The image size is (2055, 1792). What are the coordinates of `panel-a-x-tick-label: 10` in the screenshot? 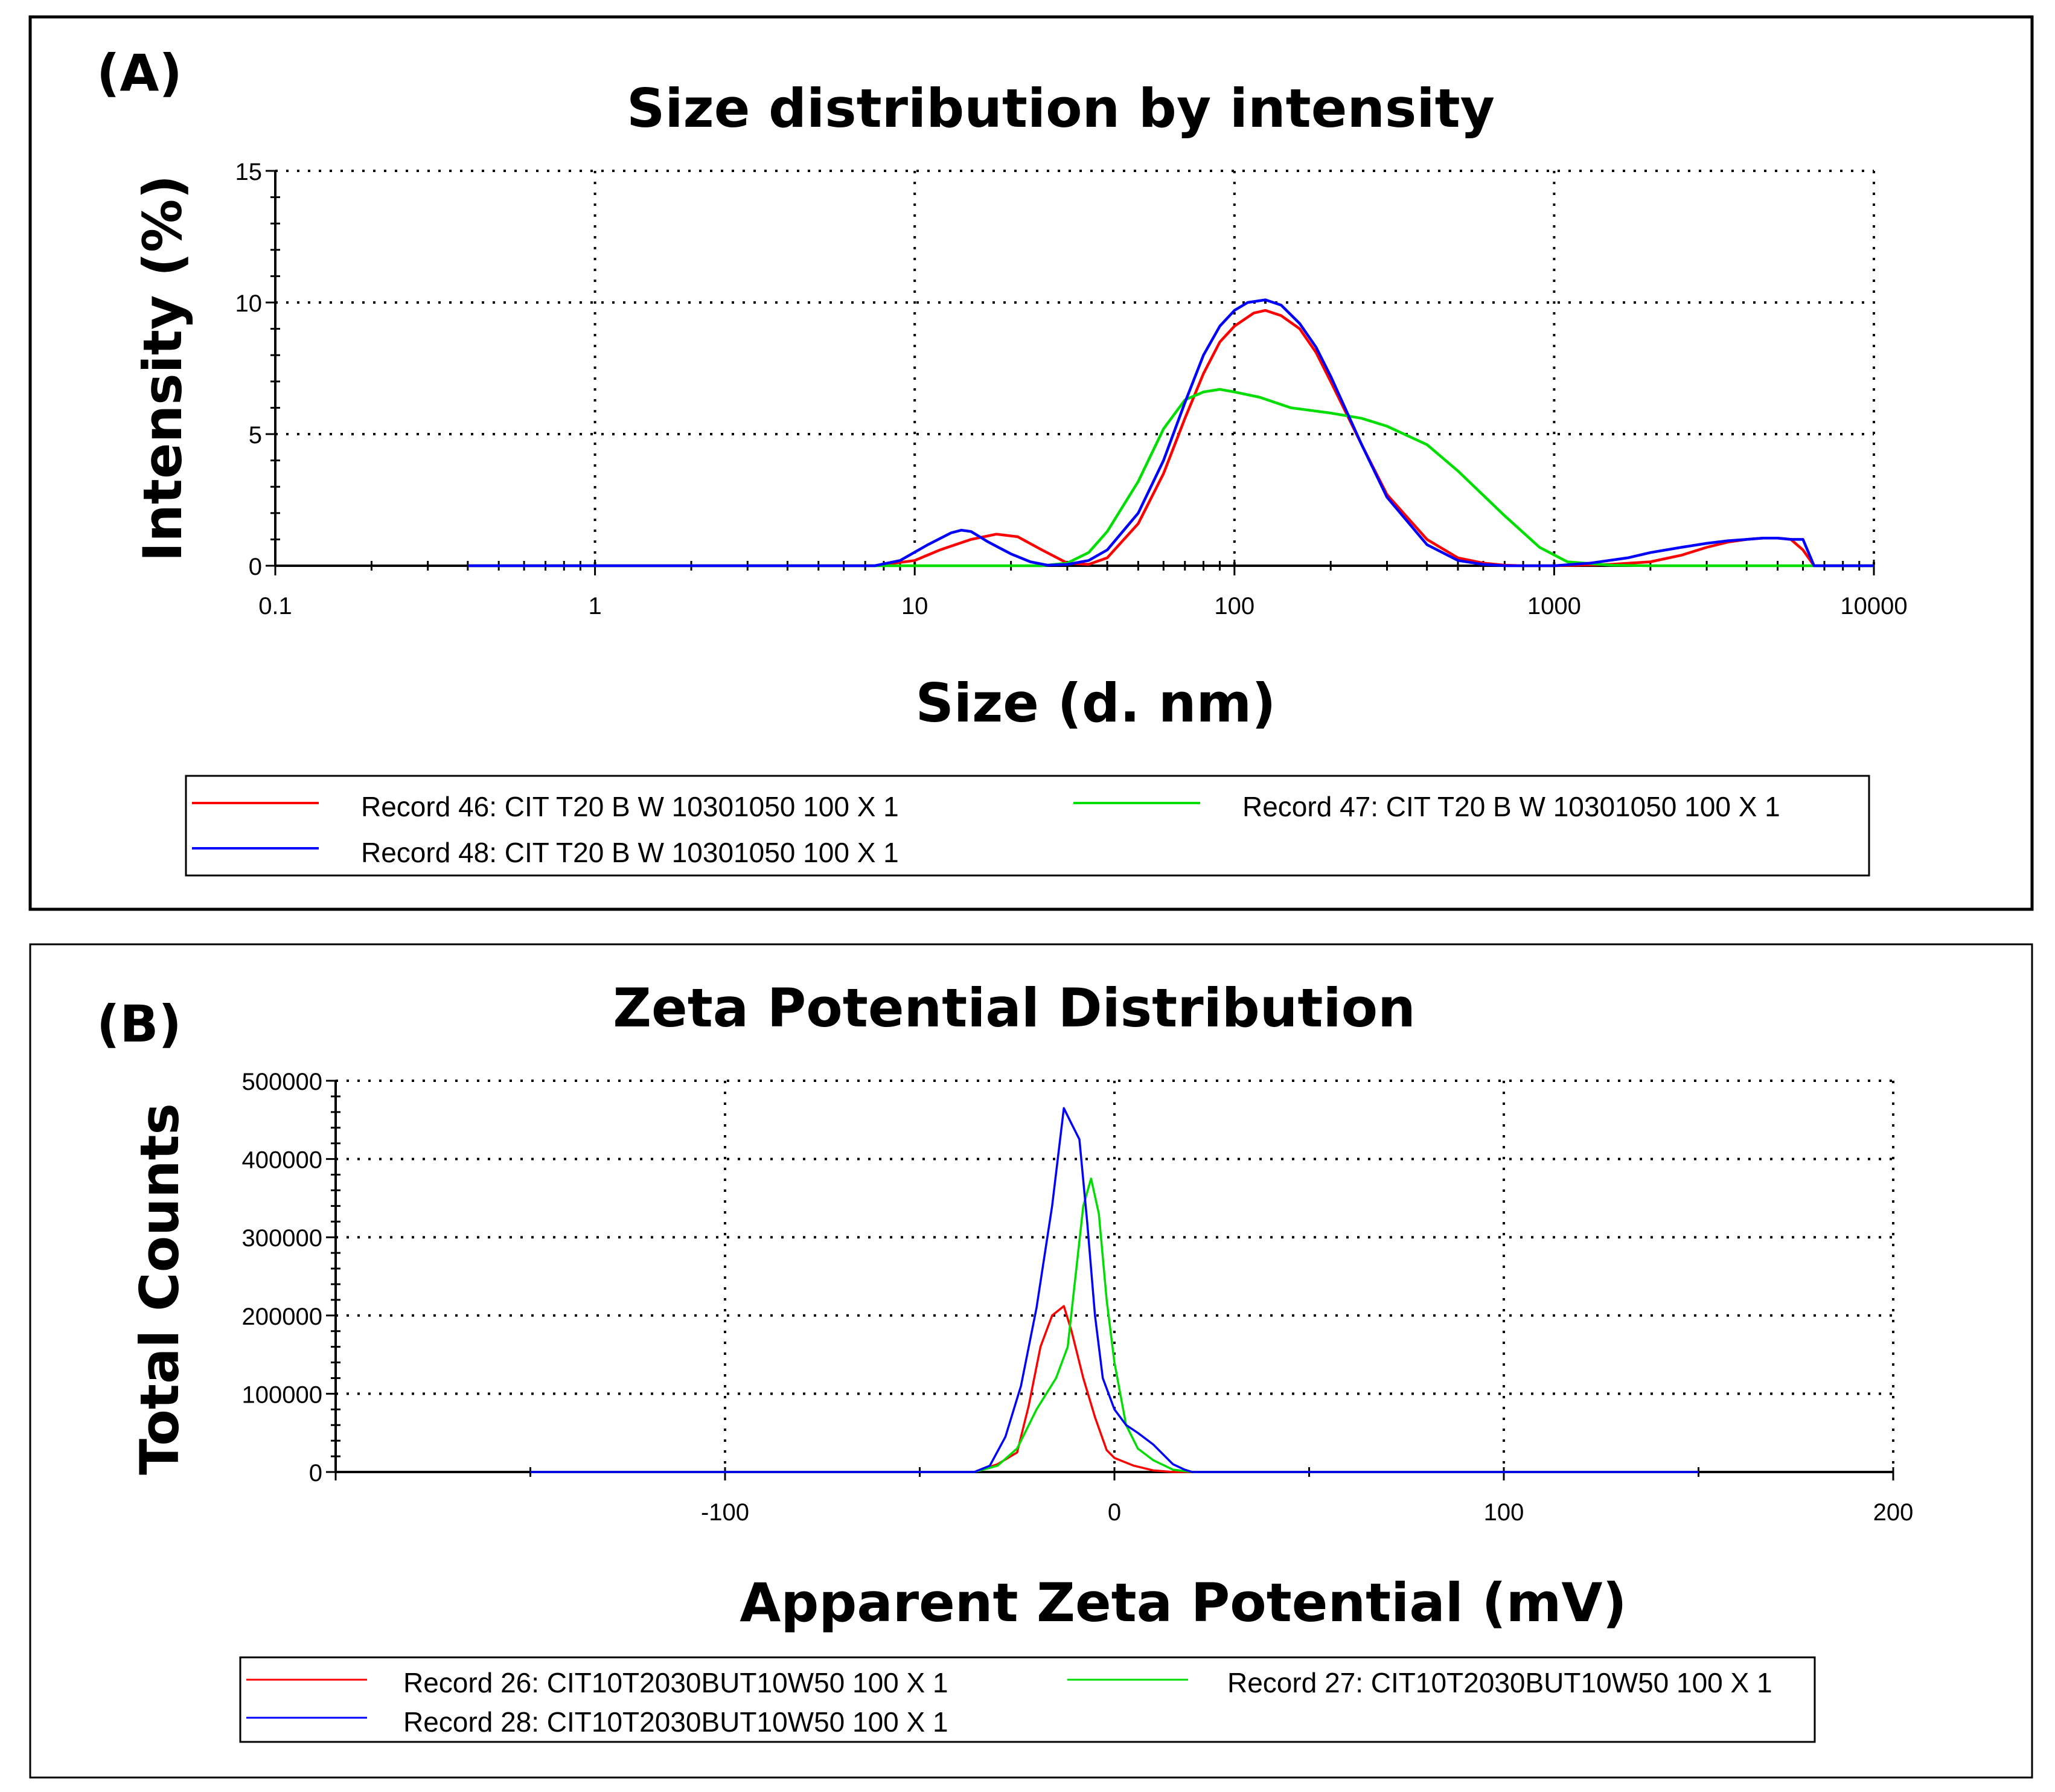 It's located at (914, 606).